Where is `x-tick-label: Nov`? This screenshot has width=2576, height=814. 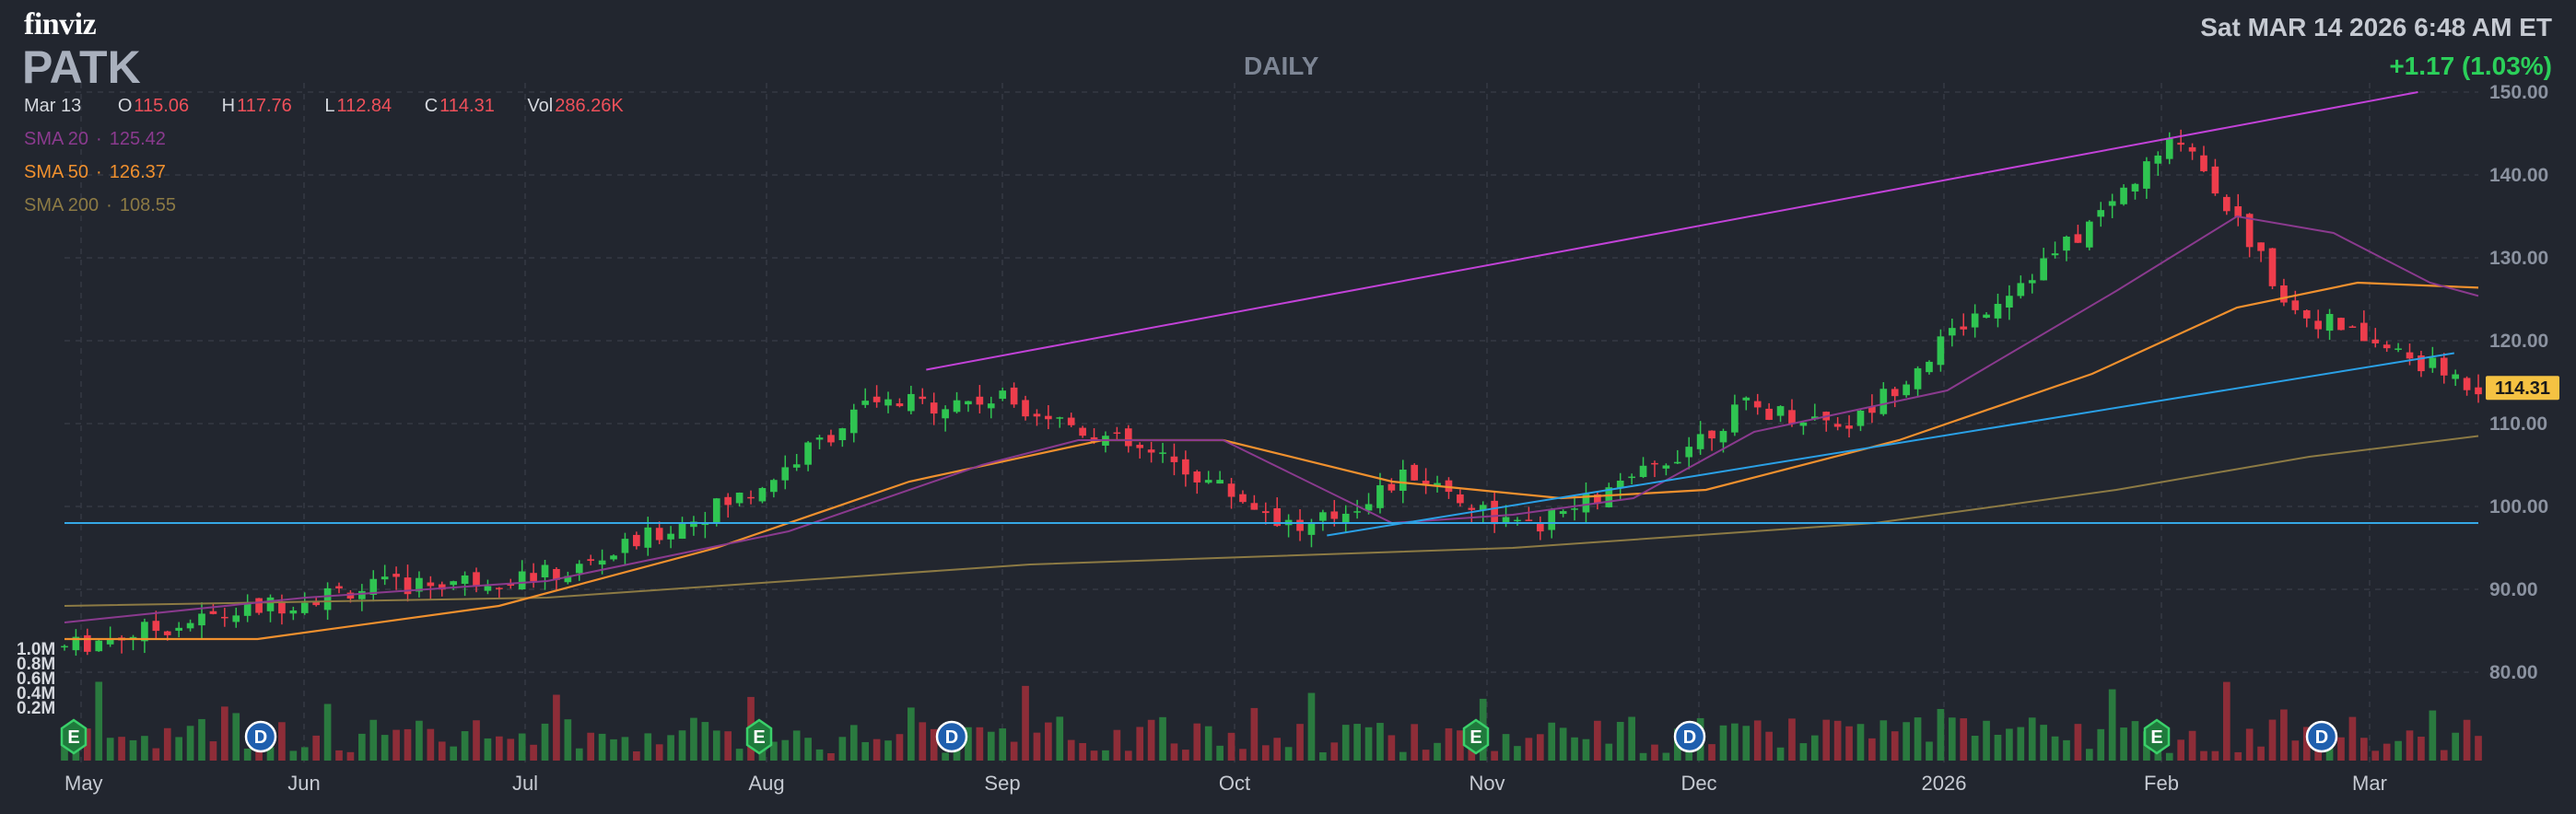 x-tick-label: Nov is located at coordinates (1487, 783).